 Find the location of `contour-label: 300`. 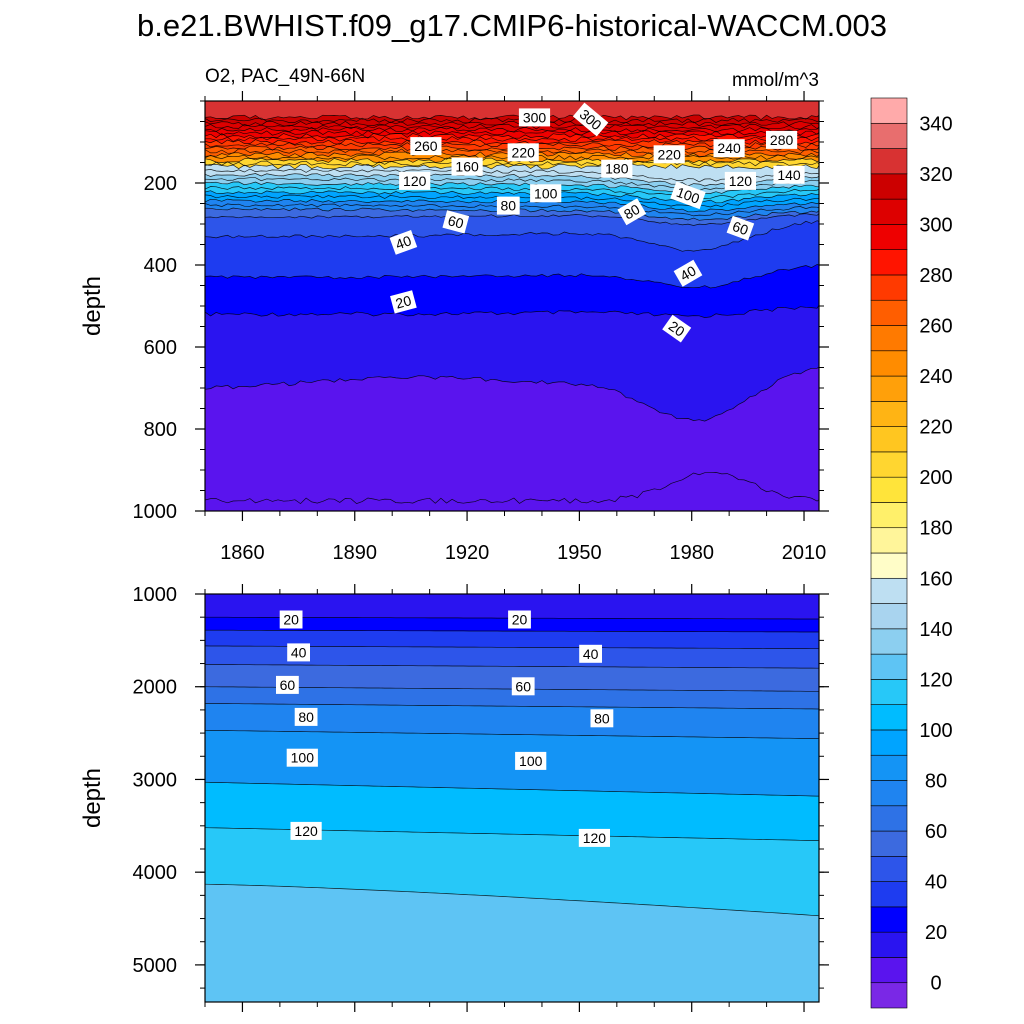

contour-label: 300 is located at coordinates (534, 117).